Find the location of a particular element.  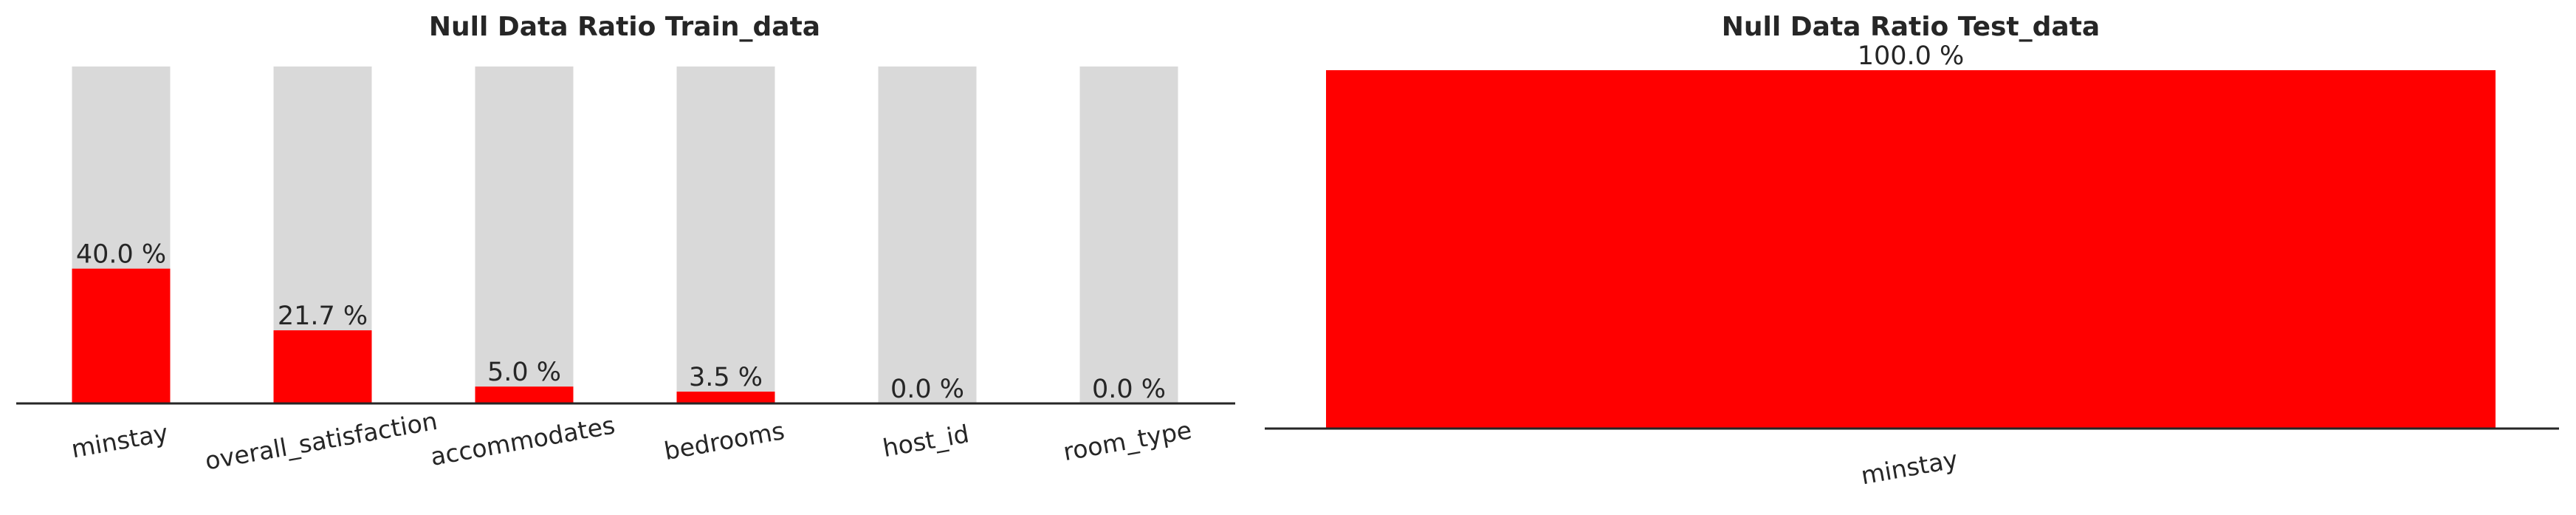

value-labels: 40.0 % 21.7 % 5.0 % 3.5 % 0.0 % 0.0 % is located at coordinates (621, 322).